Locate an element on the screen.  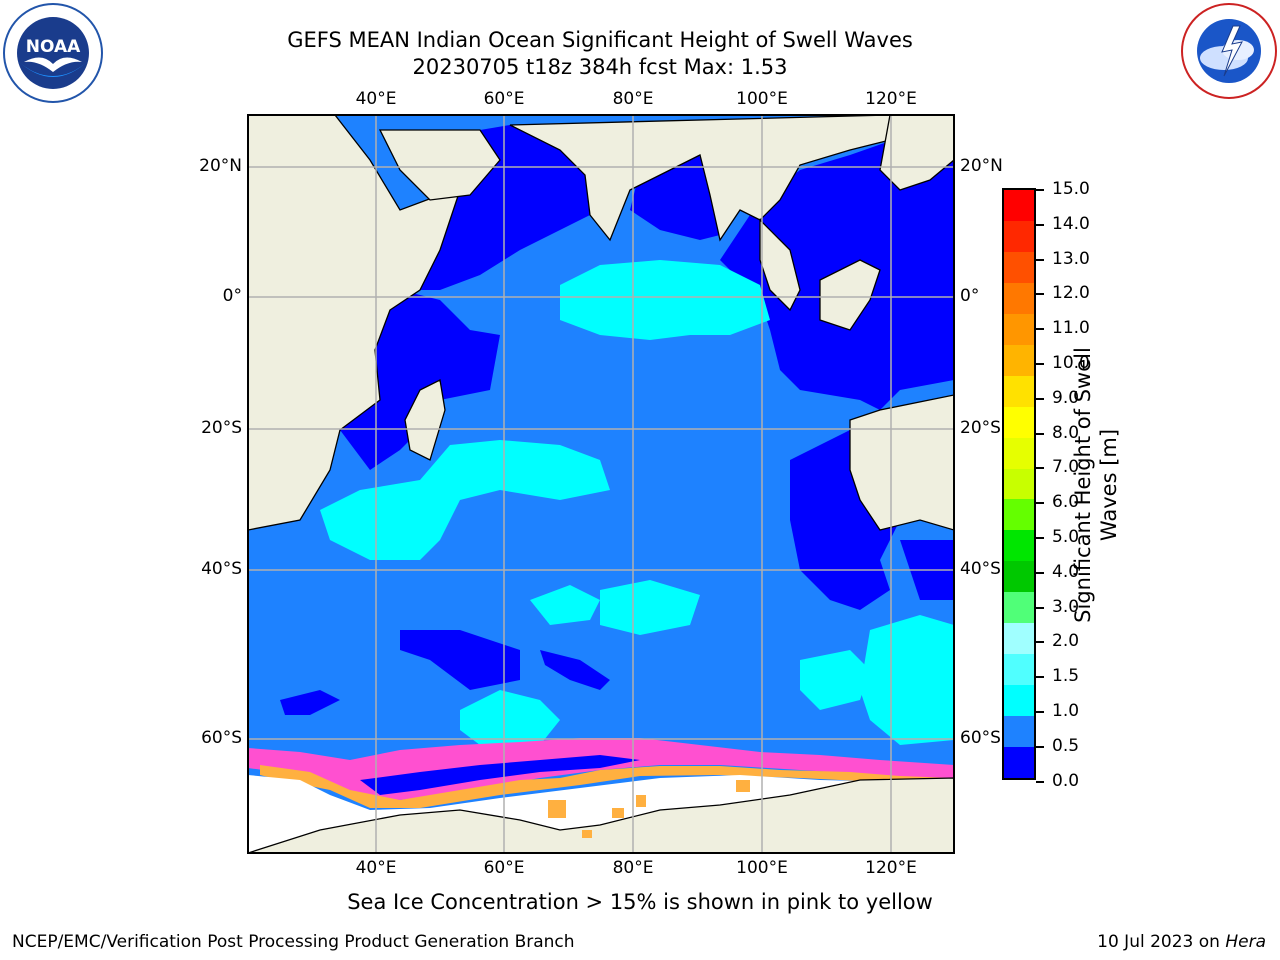
lat-label-right: 60°S is located at coordinates (980, 738).